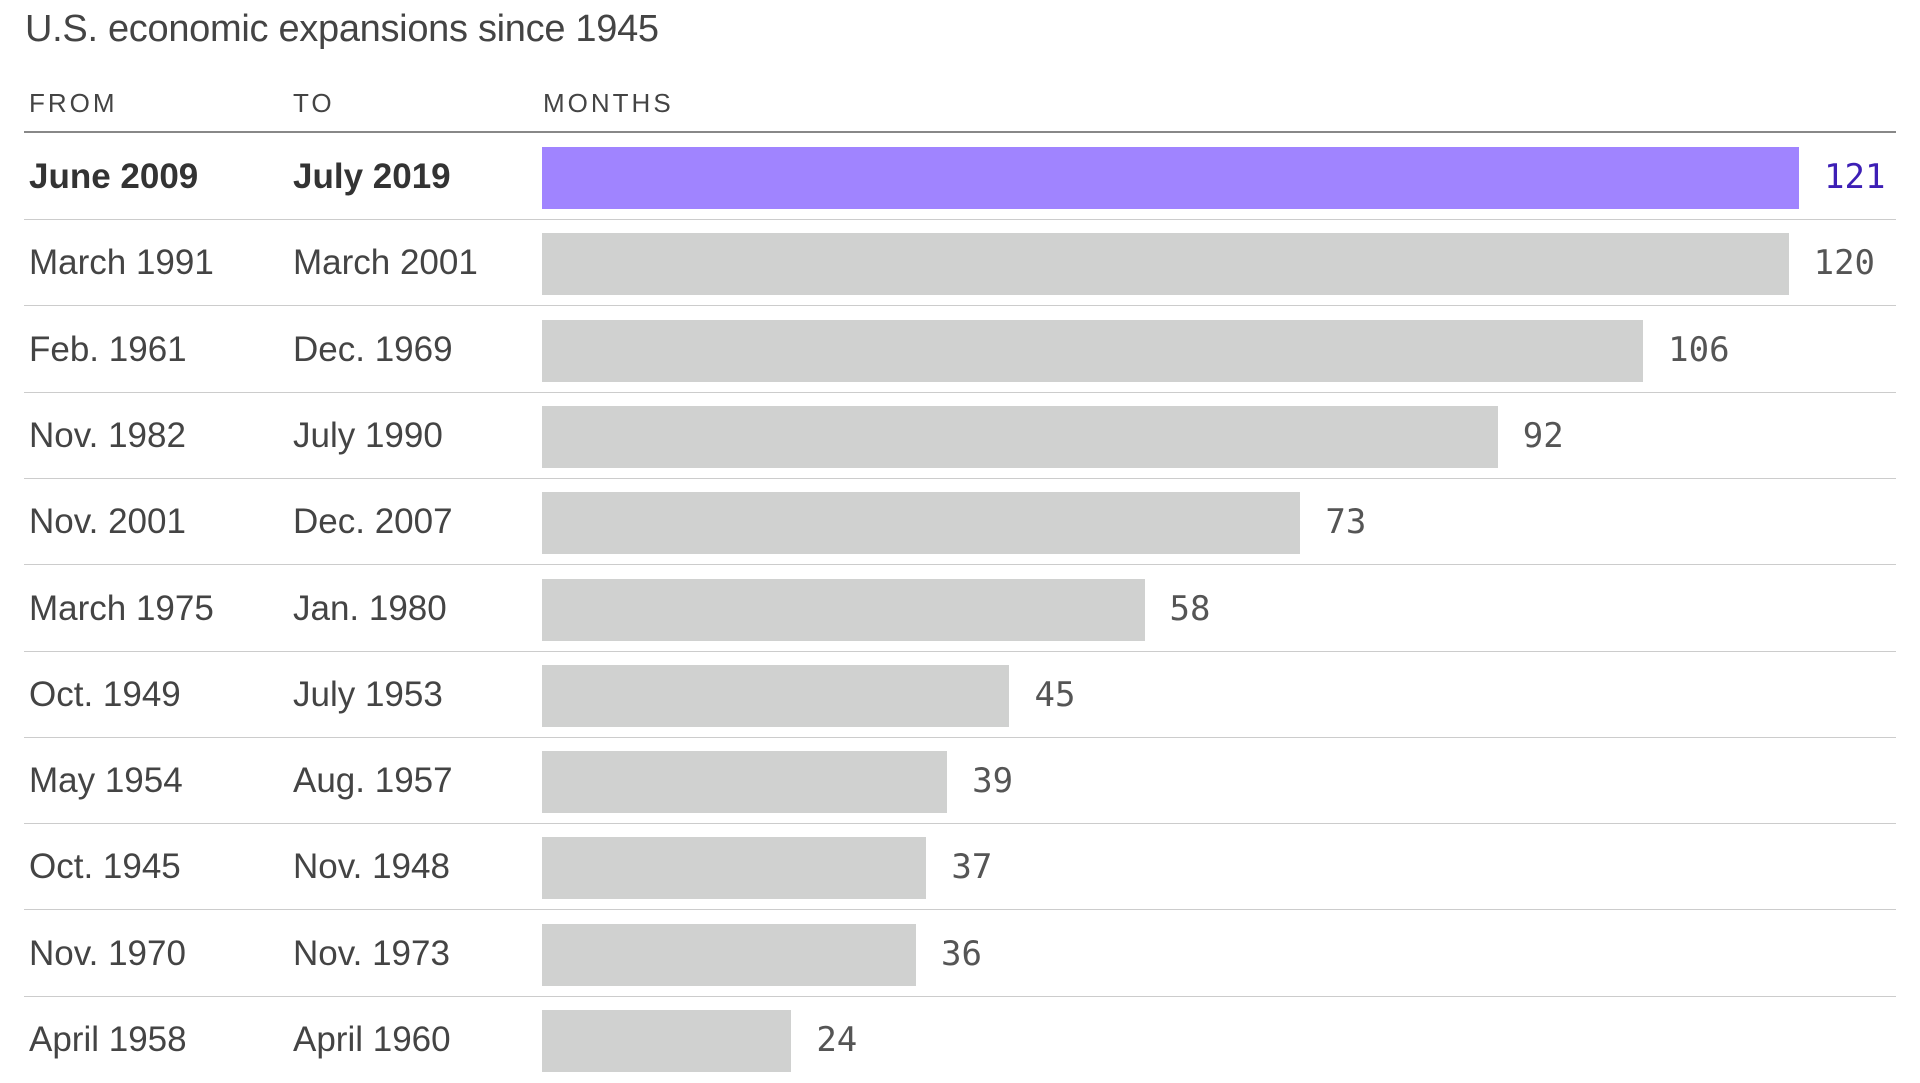 The width and height of the screenshot is (1920, 1083). What do you see at coordinates (372, 176) in the screenshot?
I see `to-date: July 2019` at bounding box center [372, 176].